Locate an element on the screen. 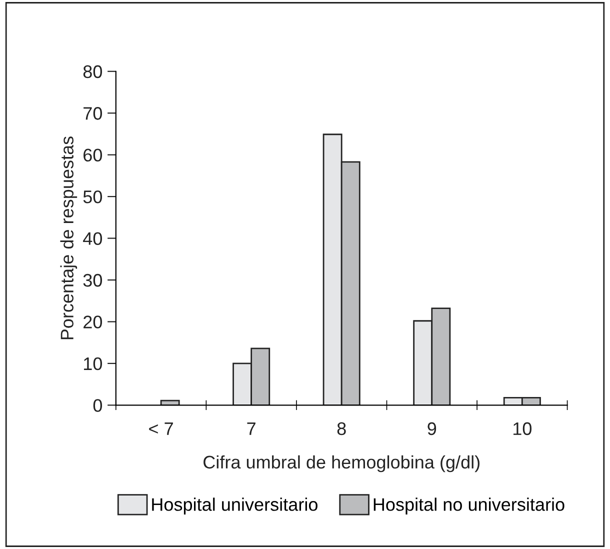 The image size is (610, 549). y-tick-label: 10 is located at coordinates (93, 363).